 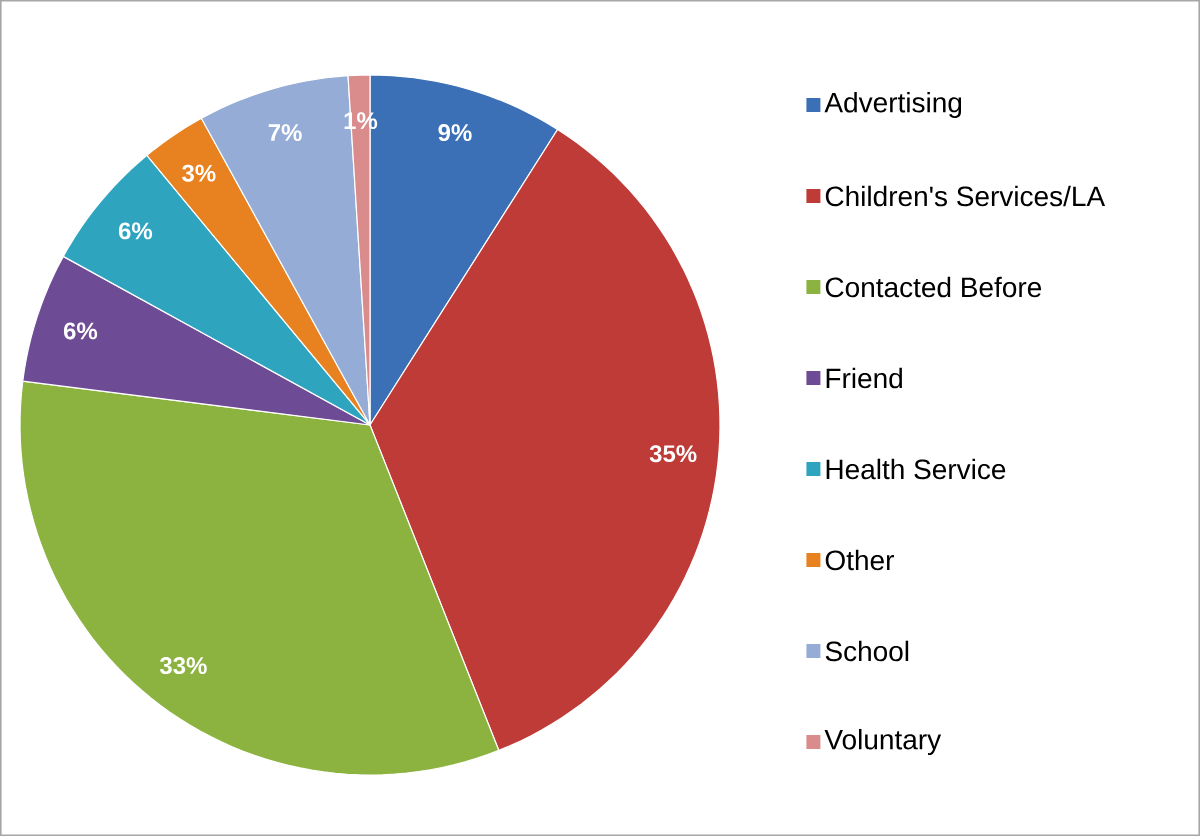 What do you see at coordinates (673, 454) in the screenshot?
I see `data-label: 35%` at bounding box center [673, 454].